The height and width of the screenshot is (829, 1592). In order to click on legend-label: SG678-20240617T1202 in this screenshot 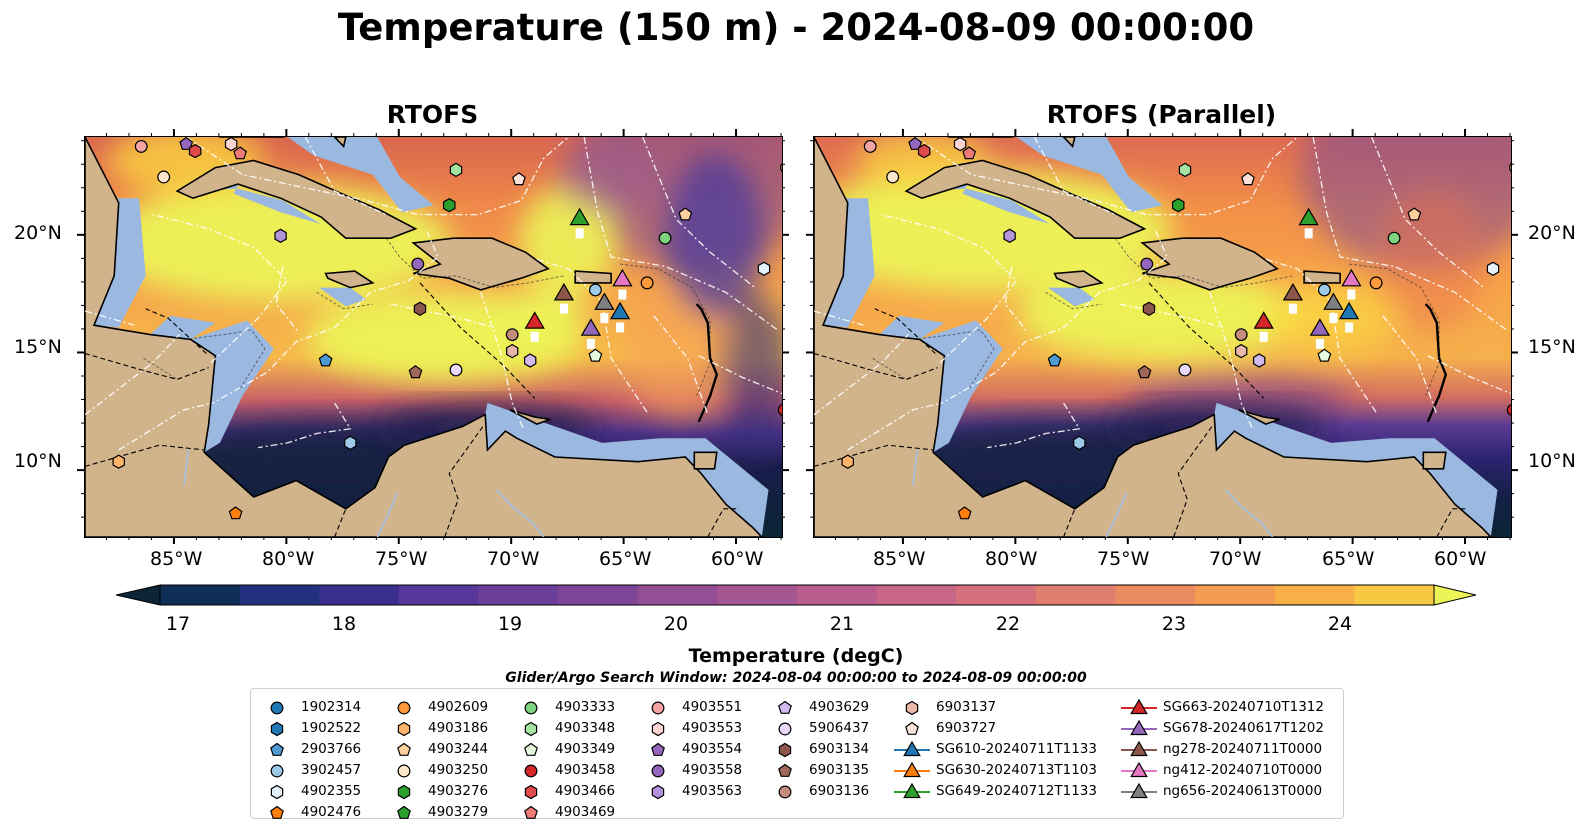, I will do `click(1243, 728)`.